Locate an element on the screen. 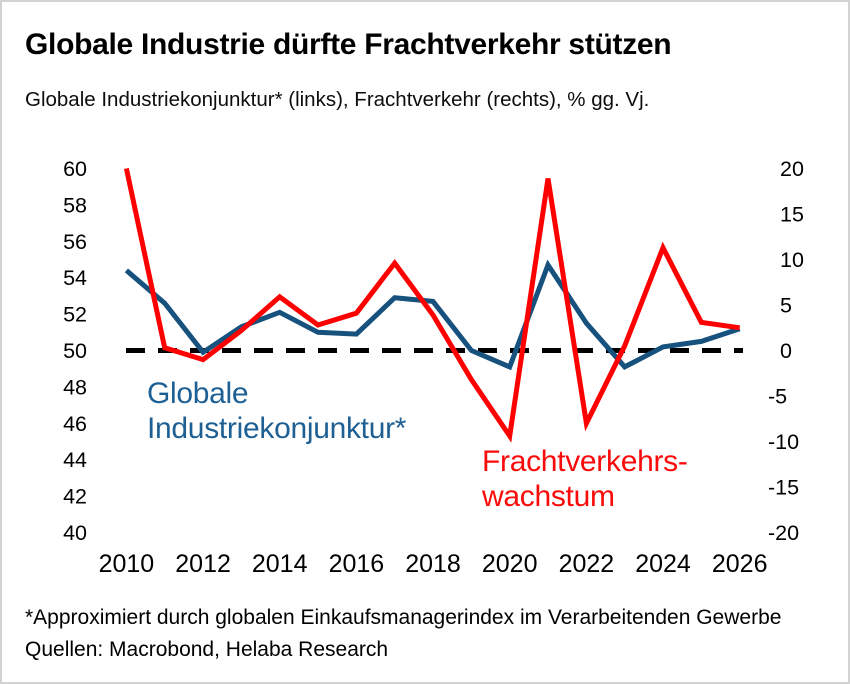 The height and width of the screenshot is (684, 850). left-axis-tick: 42 is located at coordinates (75, 497).